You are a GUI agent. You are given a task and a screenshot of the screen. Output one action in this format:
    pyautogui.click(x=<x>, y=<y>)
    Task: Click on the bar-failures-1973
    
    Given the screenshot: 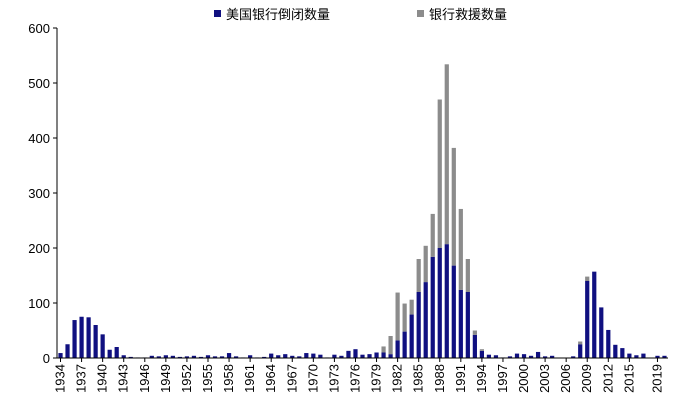 What is the action you would take?
    pyautogui.click(x=334, y=356)
    